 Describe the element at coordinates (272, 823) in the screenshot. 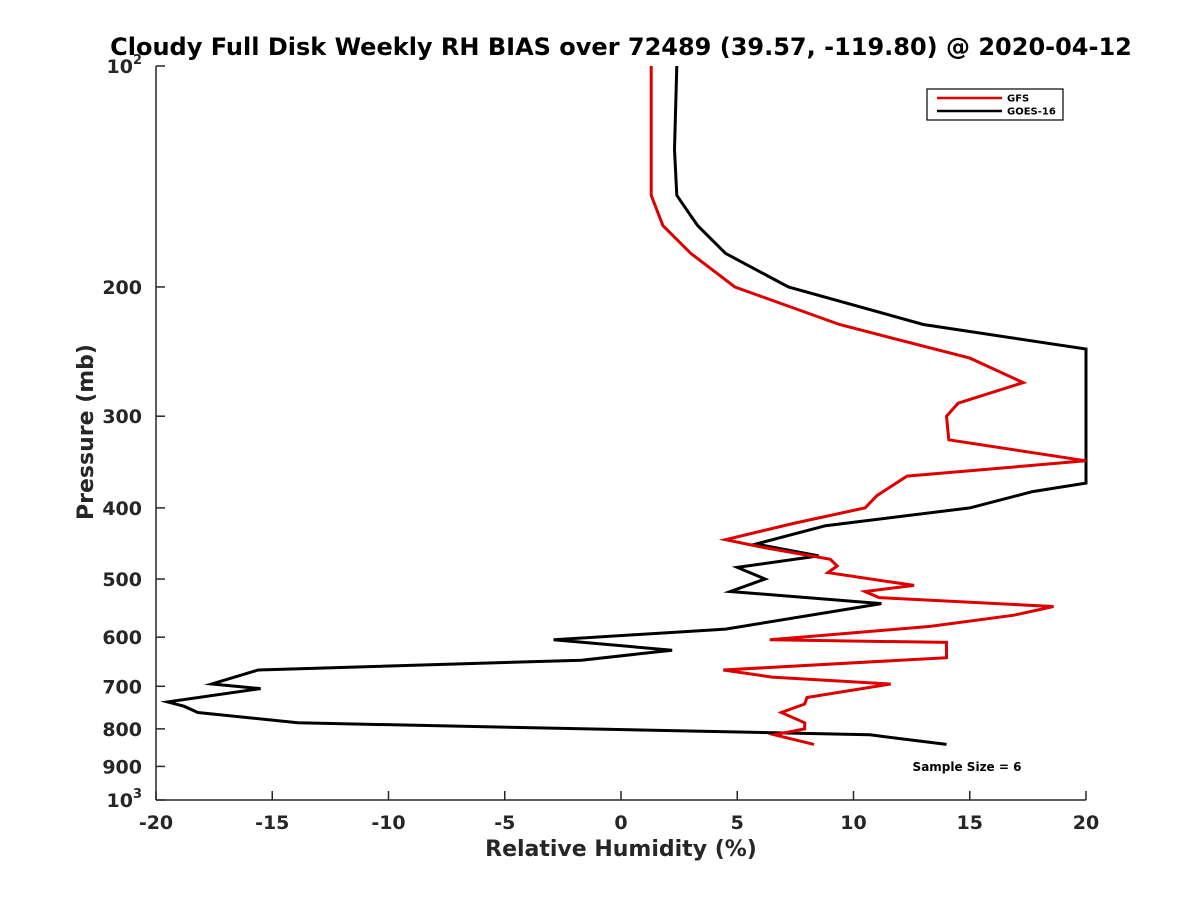

I see `x-tick-label: -15` at that location.